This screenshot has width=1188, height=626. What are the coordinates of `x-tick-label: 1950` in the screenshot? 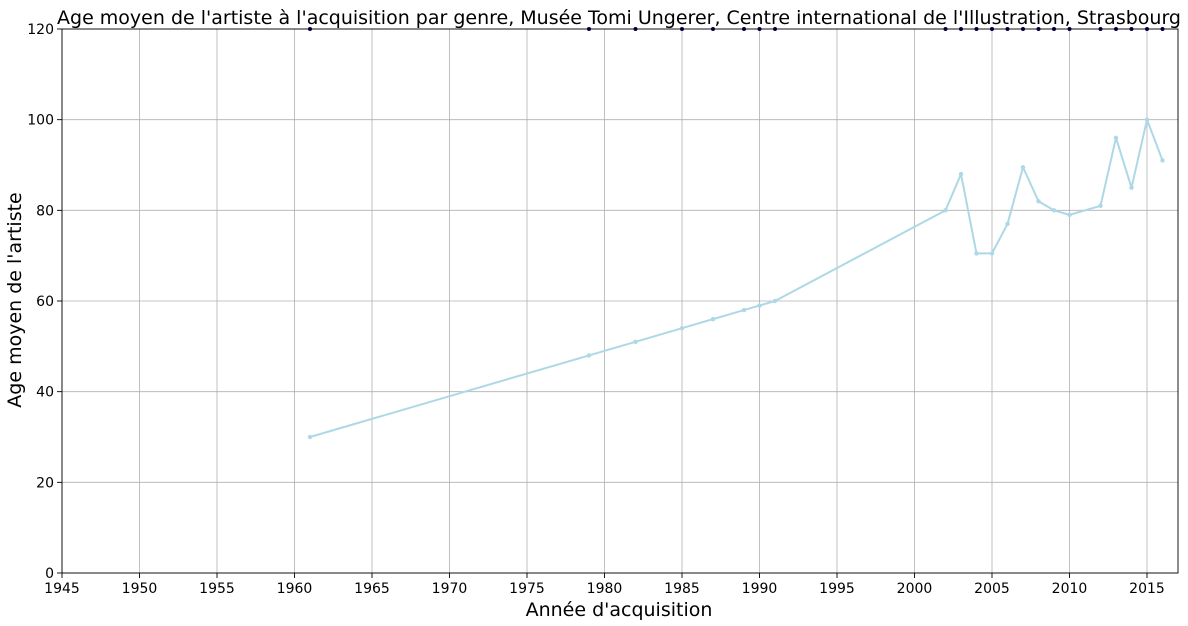 It's located at (140, 589).